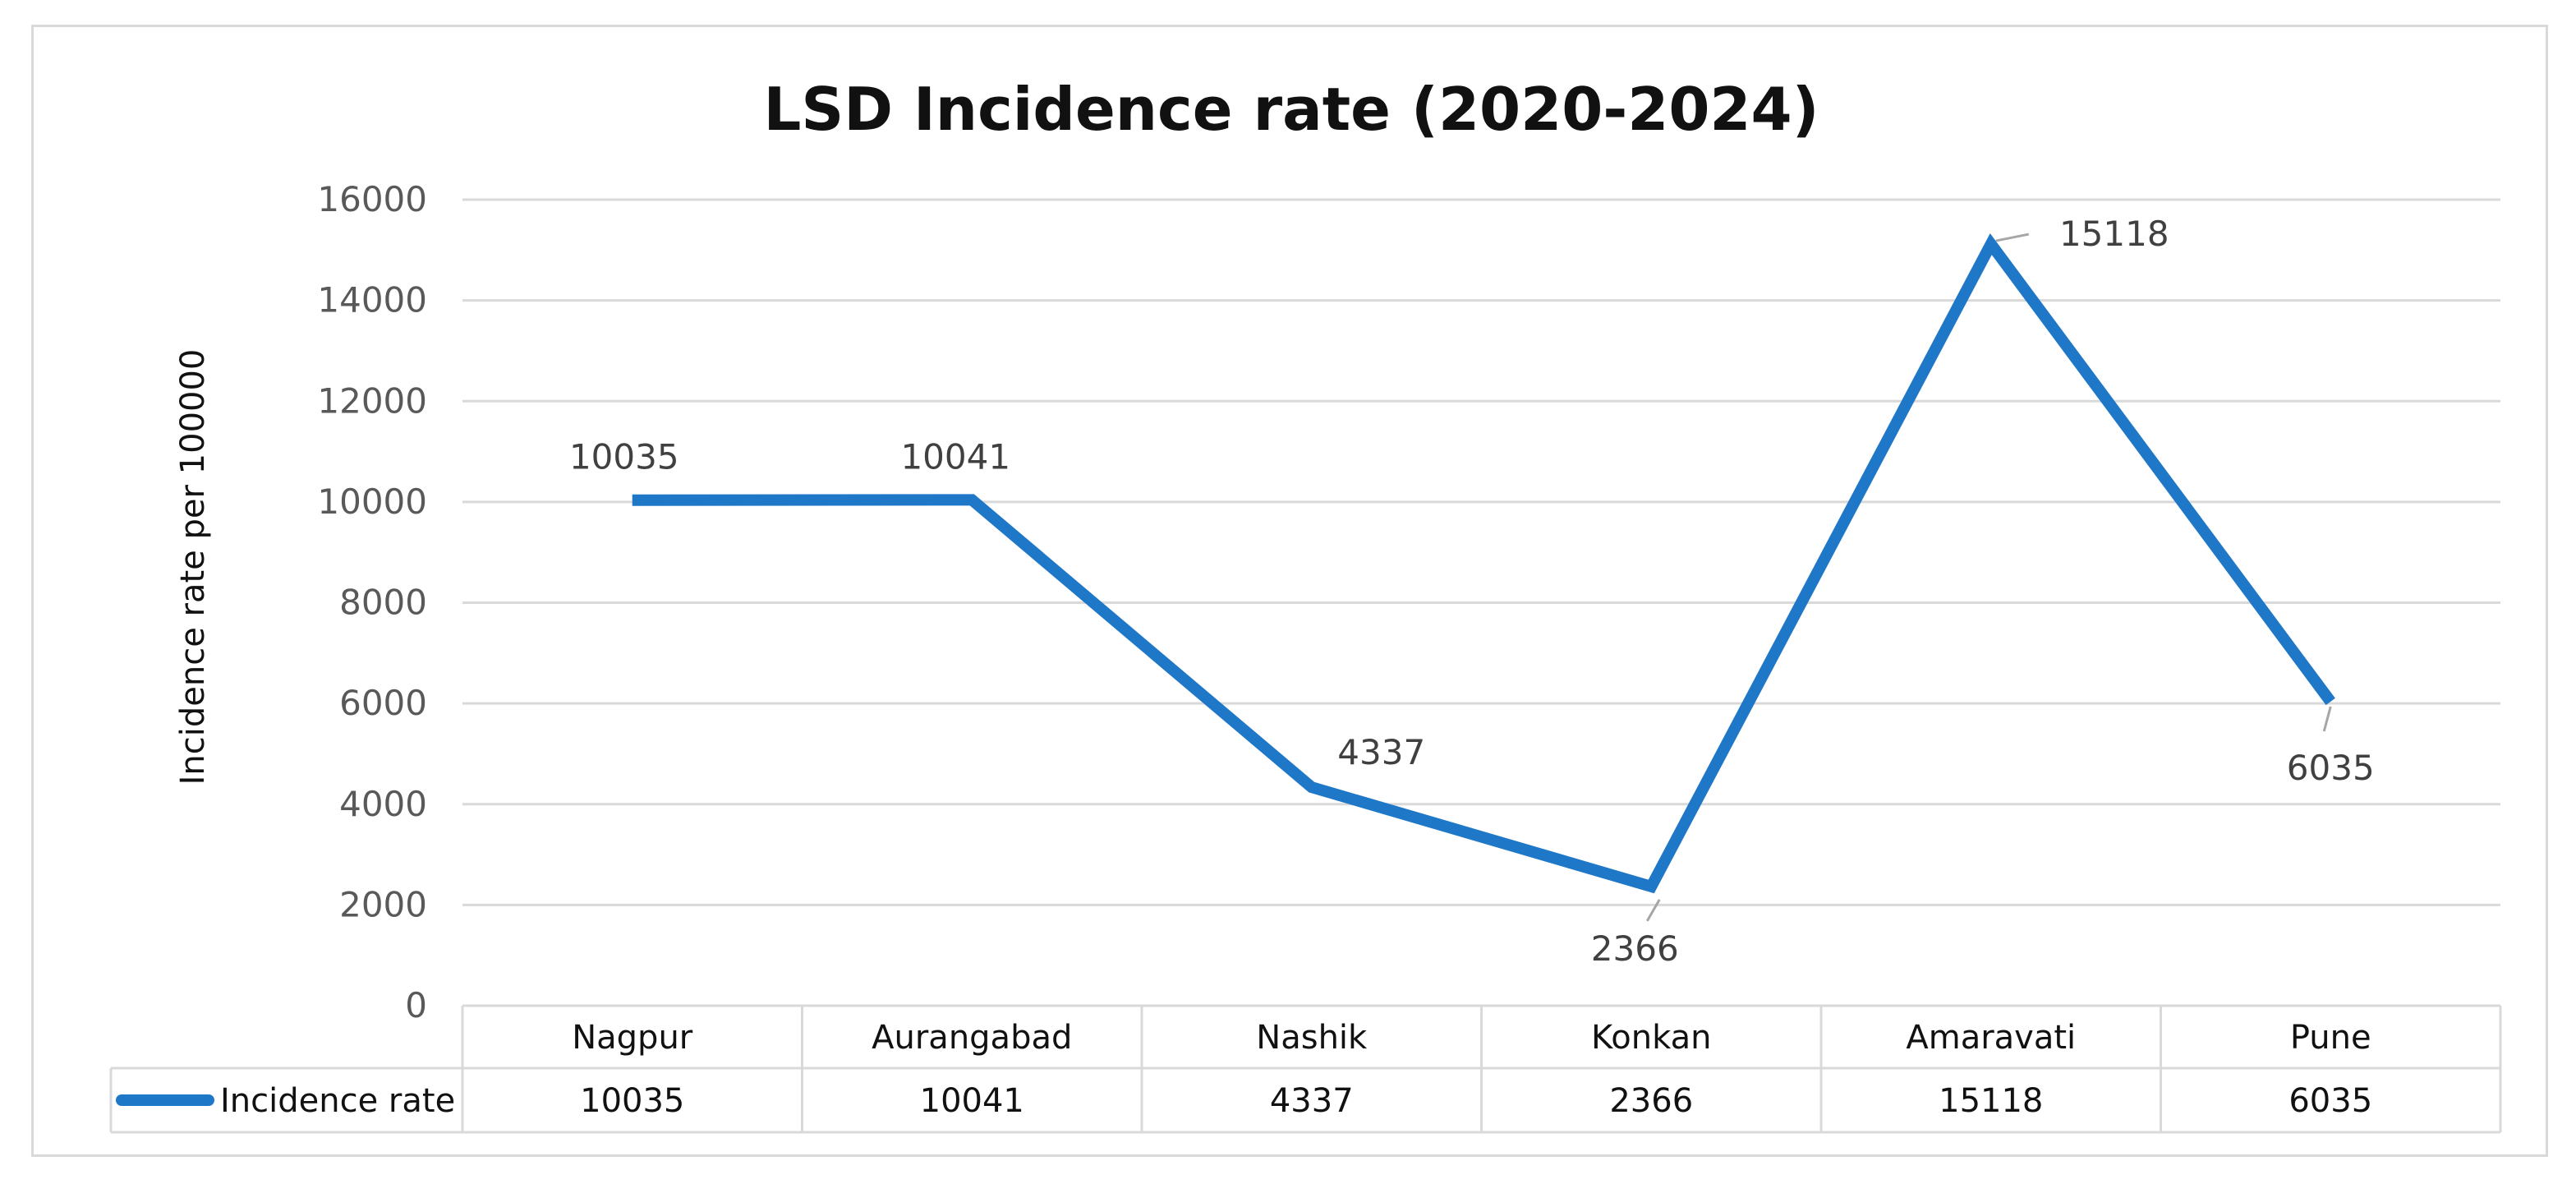 This screenshot has width=2576, height=1184. What do you see at coordinates (383, 703) in the screenshot?
I see `y-tick-label: 6000` at bounding box center [383, 703].